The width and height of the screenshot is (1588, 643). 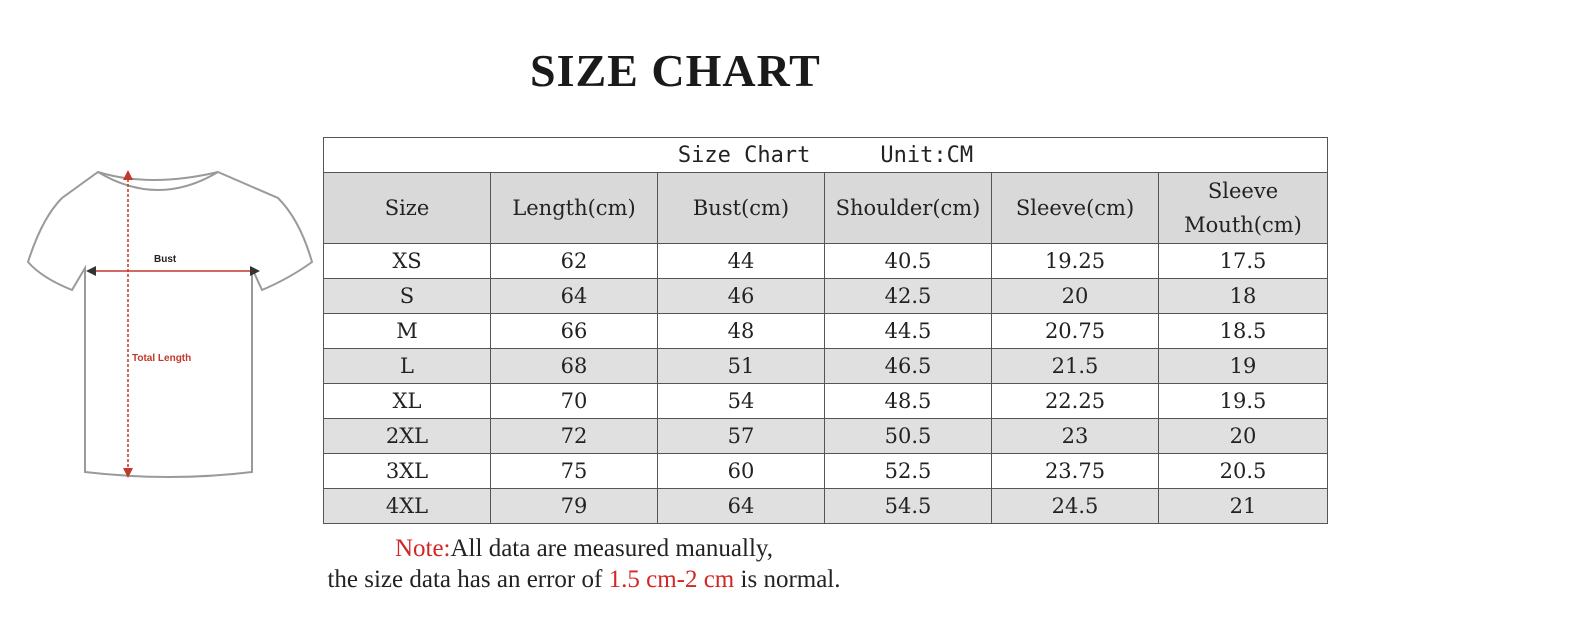 What do you see at coordinates (165, 259) in the screenshot?
I see `bust-label: Bust` at bounding box center [165, 259].